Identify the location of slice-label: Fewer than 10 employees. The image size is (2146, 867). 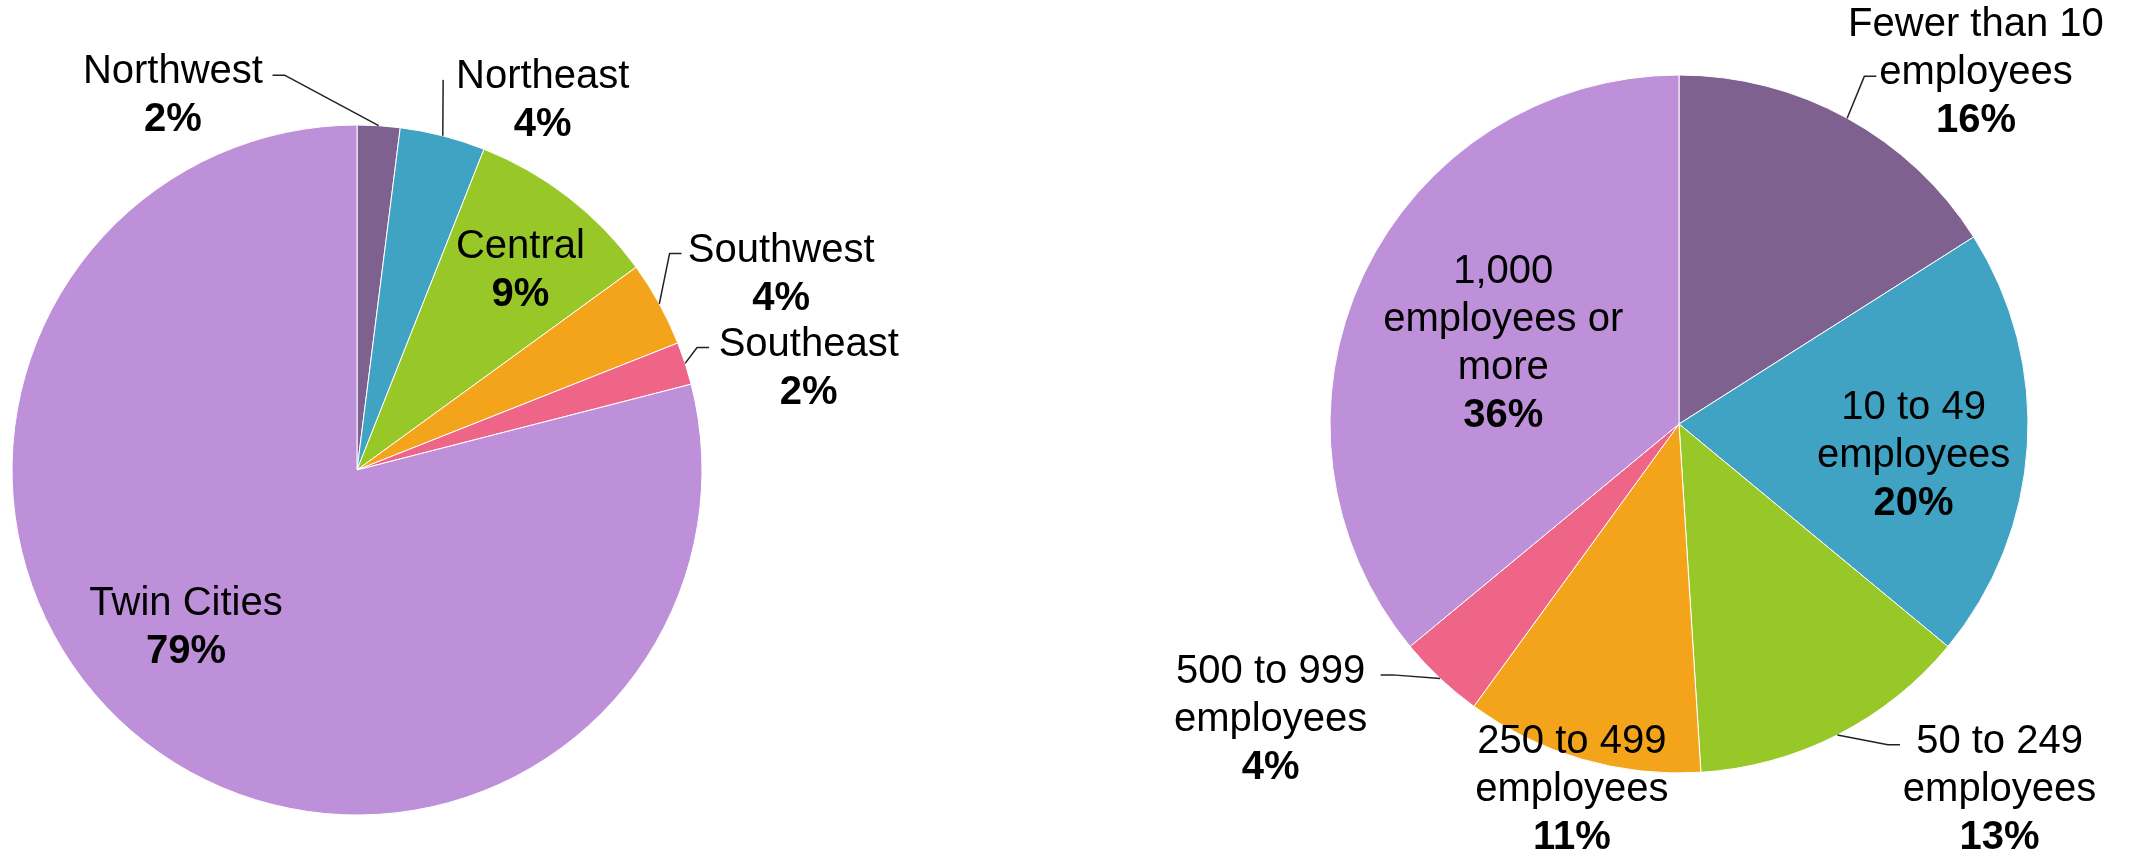
(1976, 46).